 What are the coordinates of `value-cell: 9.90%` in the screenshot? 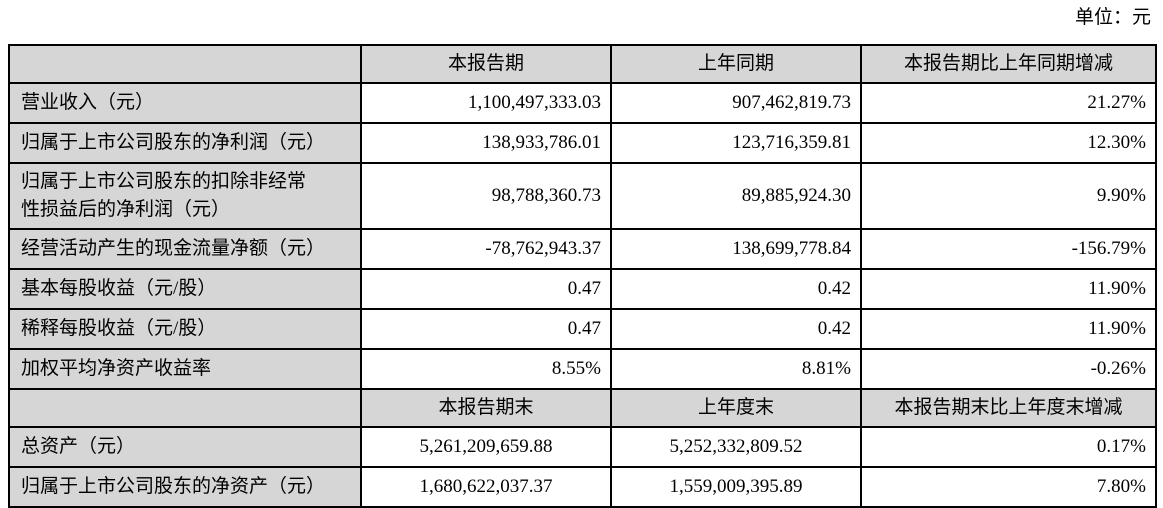 It's located at (1008, 196).